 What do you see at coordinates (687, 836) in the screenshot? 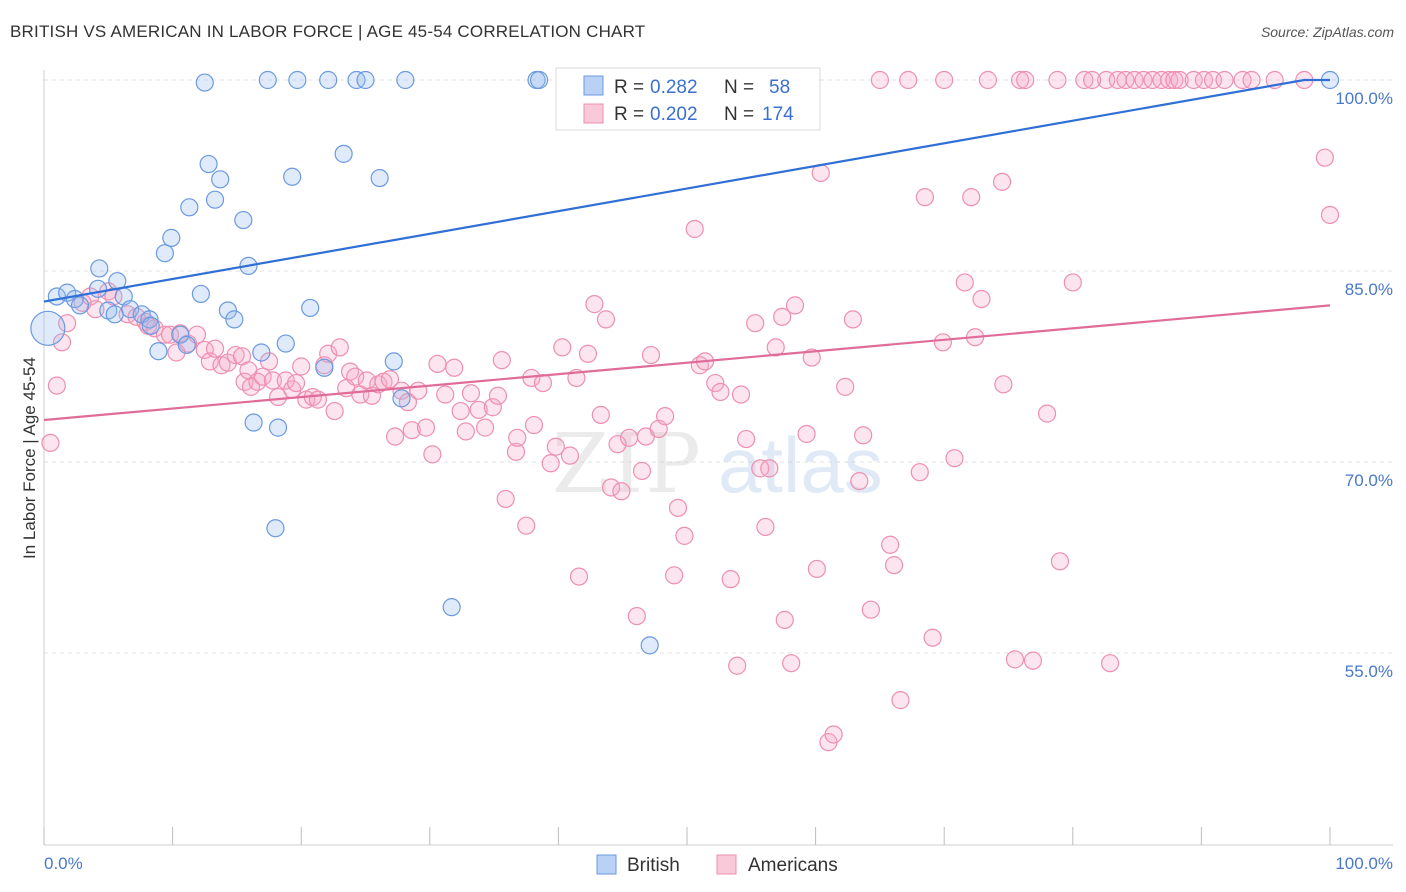
I see `x-axis-ticks` at bounding box center [687, 836].